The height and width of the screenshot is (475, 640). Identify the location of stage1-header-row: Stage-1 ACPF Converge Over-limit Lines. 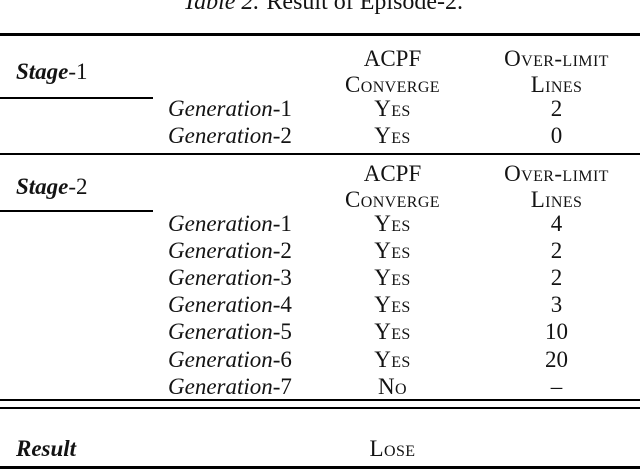
(320, 72).